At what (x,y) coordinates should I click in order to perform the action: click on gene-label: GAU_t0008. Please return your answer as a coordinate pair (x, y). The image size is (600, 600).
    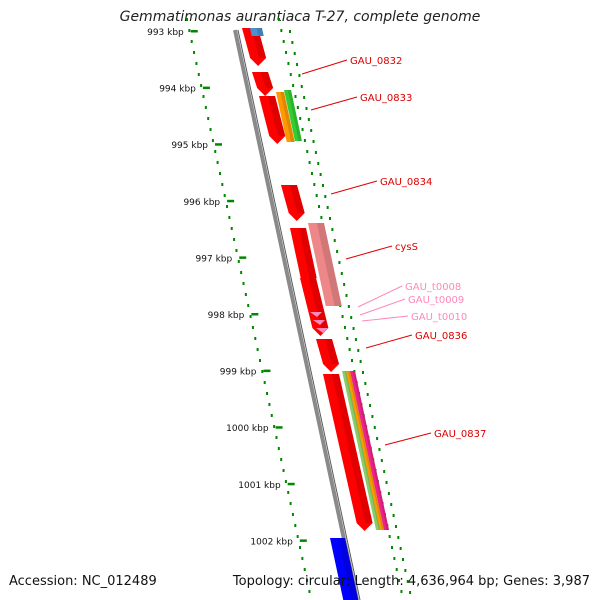
    Looking at the image, I should click on (433, 287).